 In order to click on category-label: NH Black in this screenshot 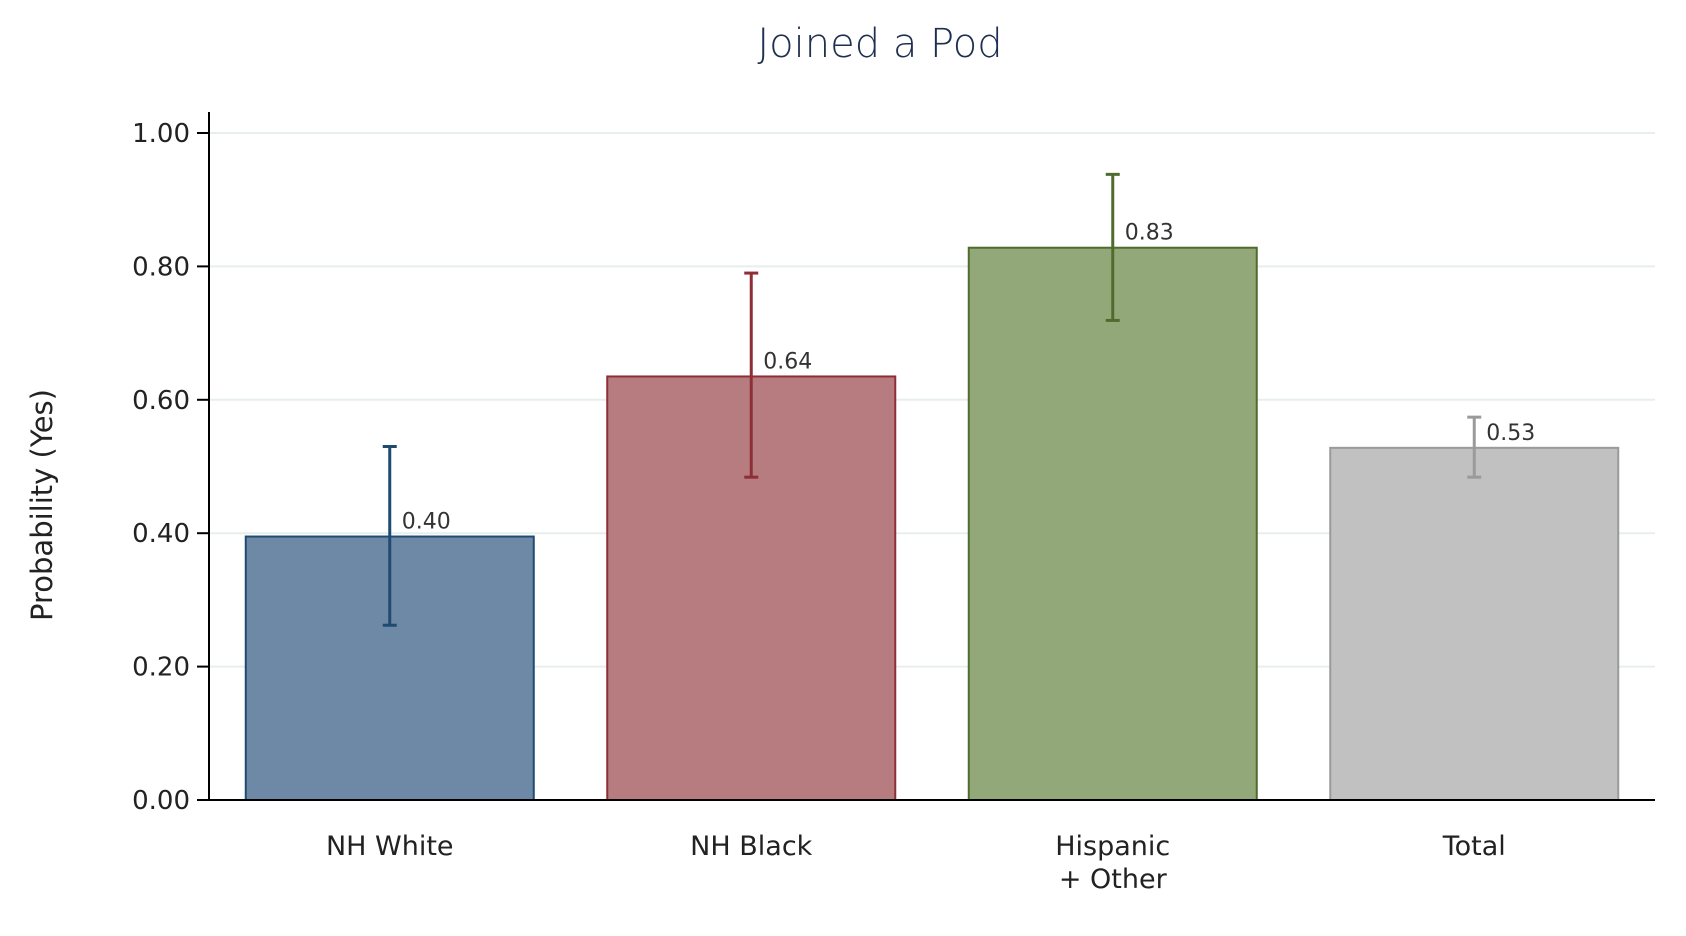, I will do `click(751, 846)`.